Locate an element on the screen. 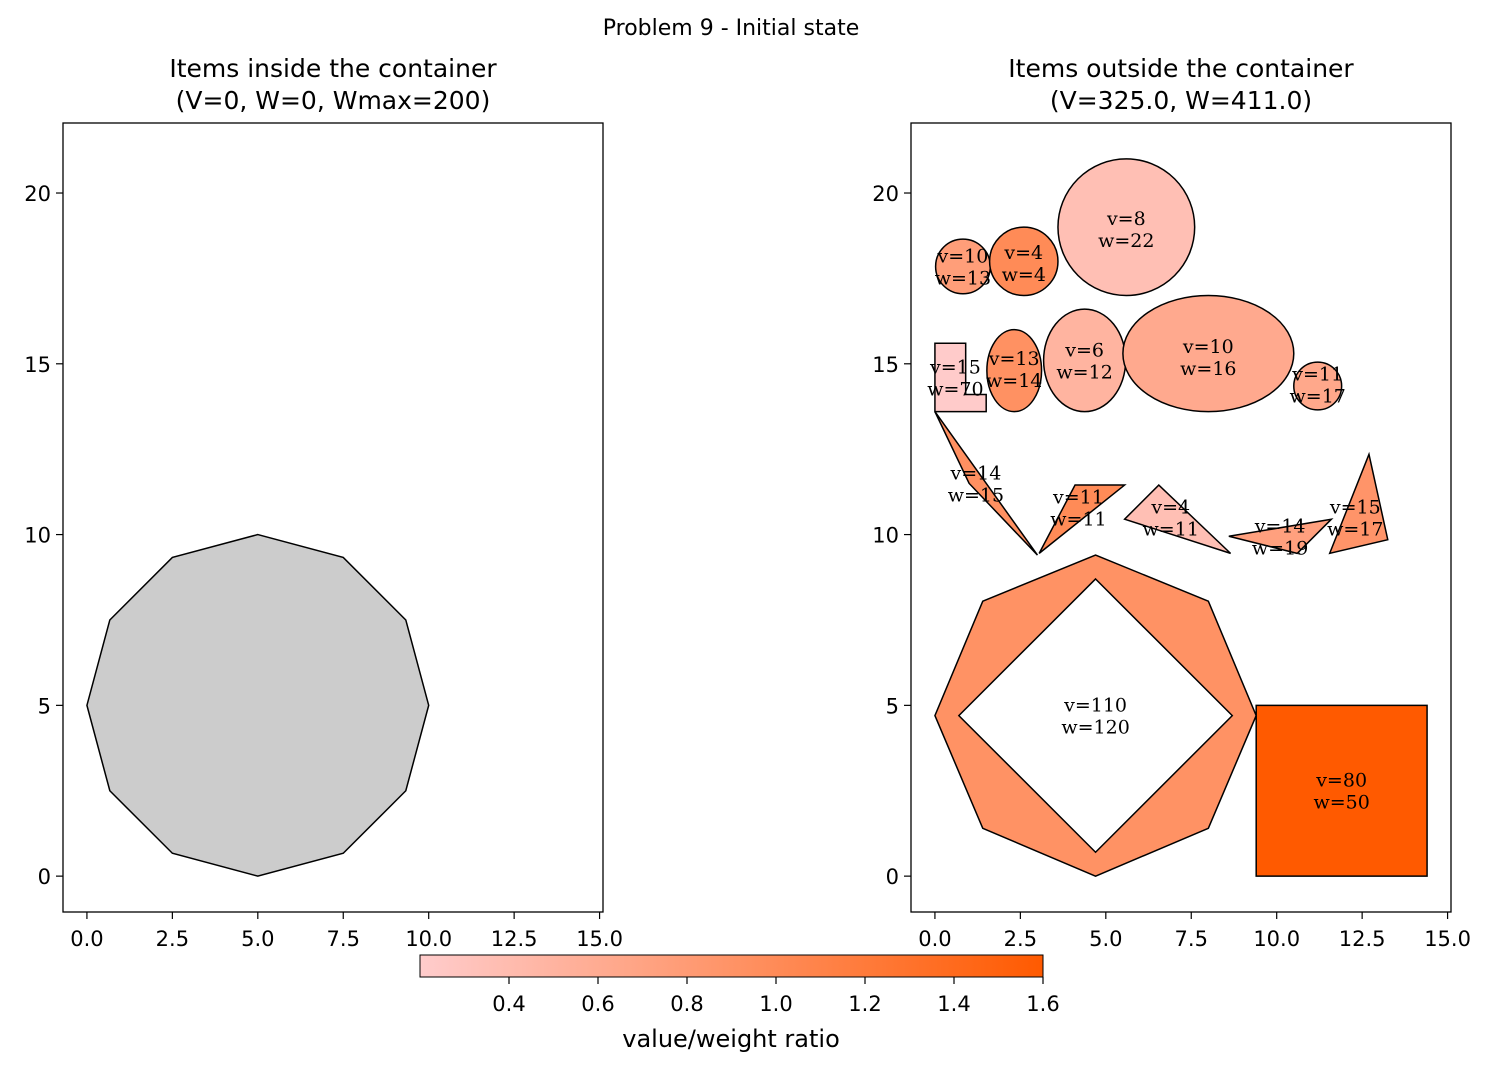 The width and height of the screenshot is (1490, 1069). colorbar-tick-label: 1.6 is located at coordinates (1042, 1004).